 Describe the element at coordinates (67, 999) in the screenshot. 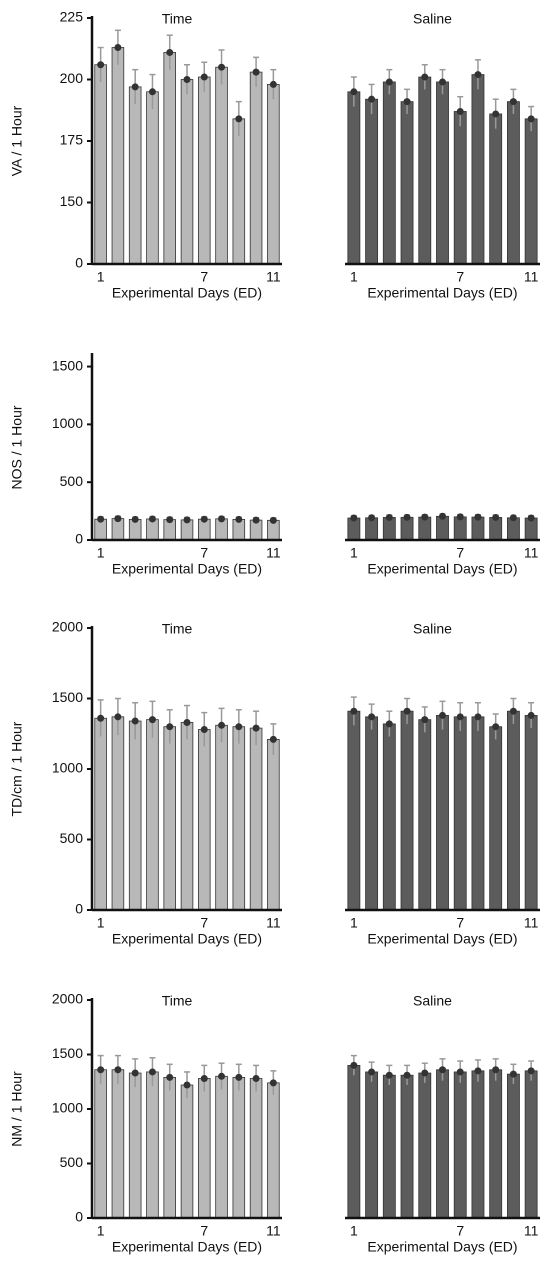

I see `y-tick-label: 2000` at that location.